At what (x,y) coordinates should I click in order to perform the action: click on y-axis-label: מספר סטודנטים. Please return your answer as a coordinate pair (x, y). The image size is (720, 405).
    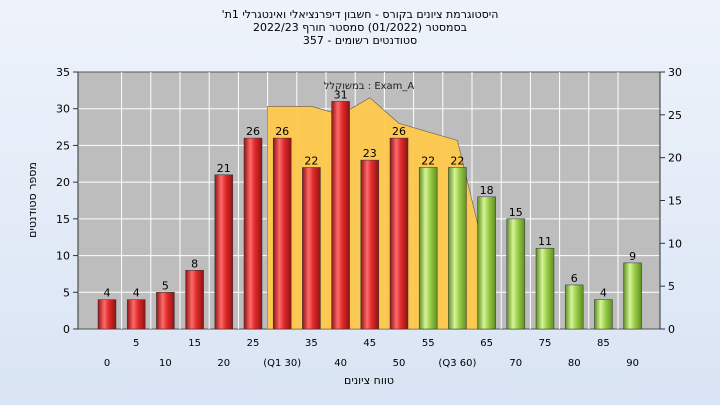
    Looking at the image, I should click on (32, 200).